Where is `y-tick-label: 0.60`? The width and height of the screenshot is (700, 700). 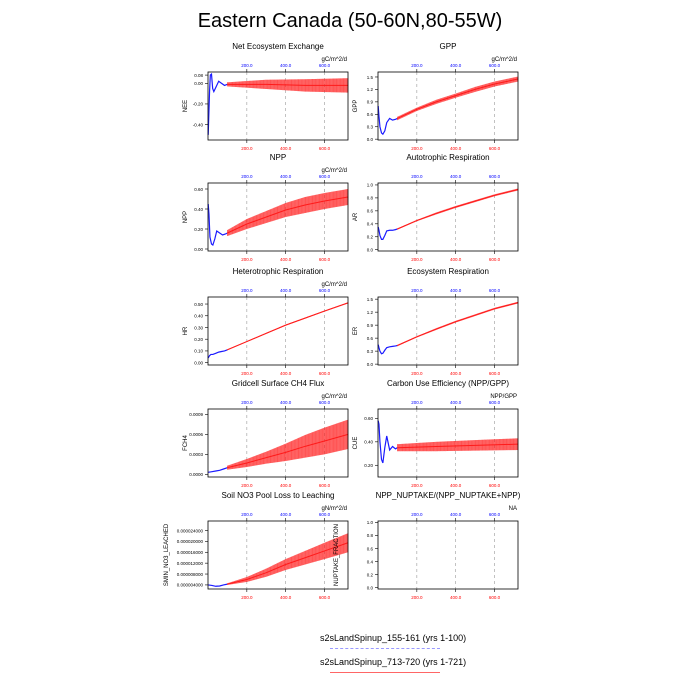
y-tick-label: 0.60 is located at coordinates (198, 189).